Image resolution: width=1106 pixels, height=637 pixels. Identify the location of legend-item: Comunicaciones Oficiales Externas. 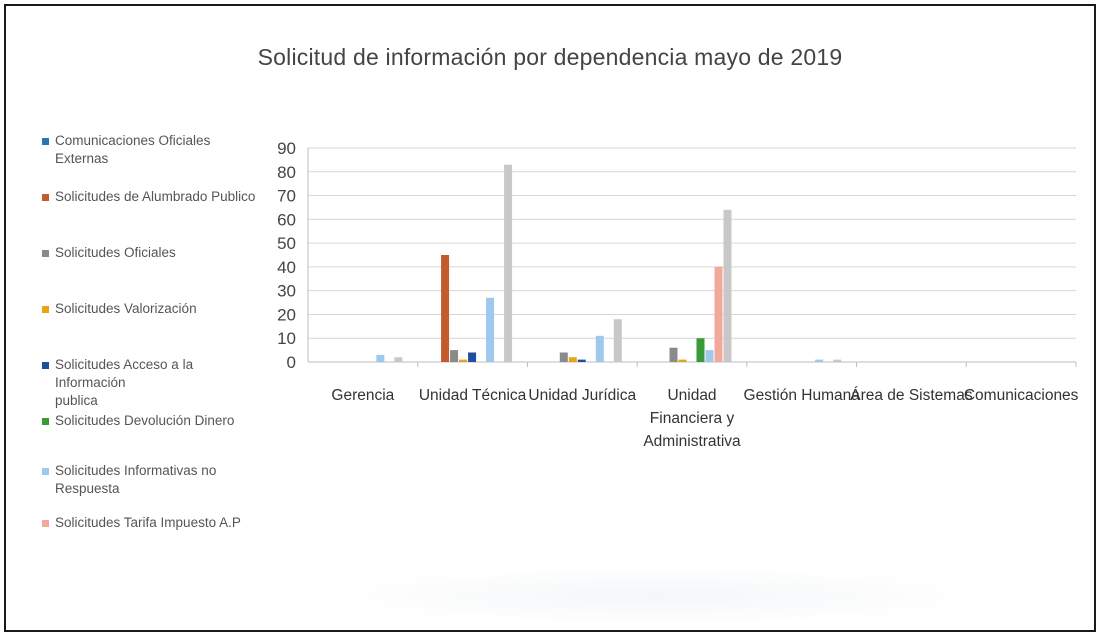
(154, 150).